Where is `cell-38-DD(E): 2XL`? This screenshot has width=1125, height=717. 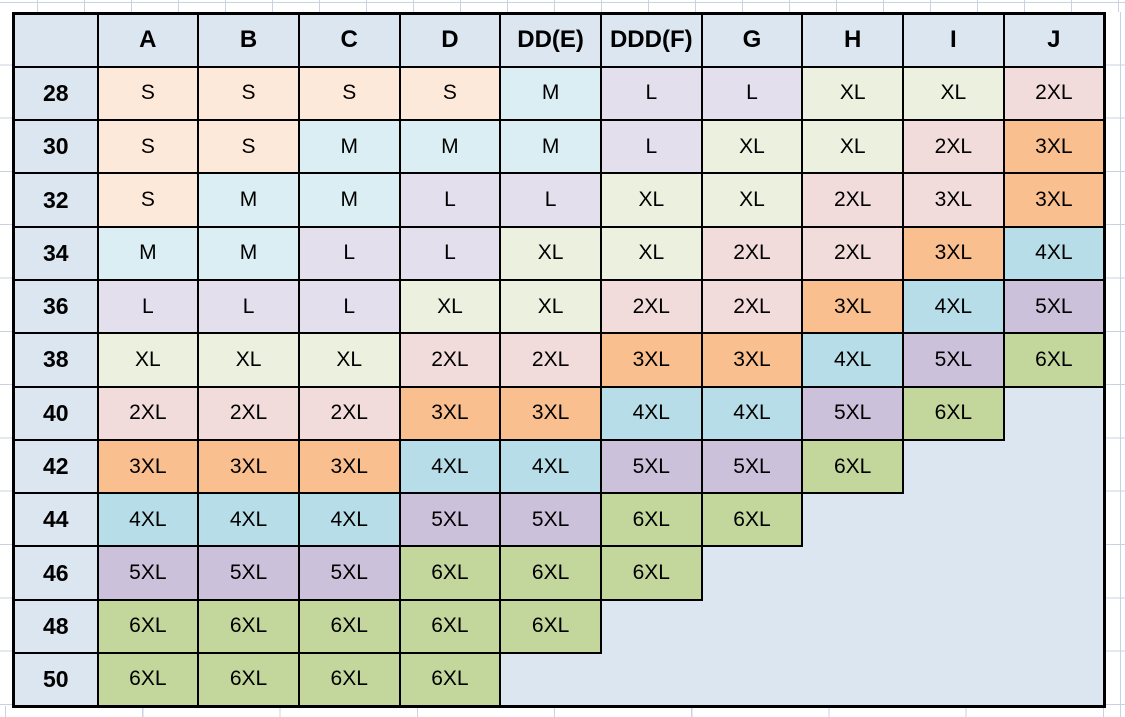 cell-38-DD(E): 2XL is located at coordinates (550, 360).